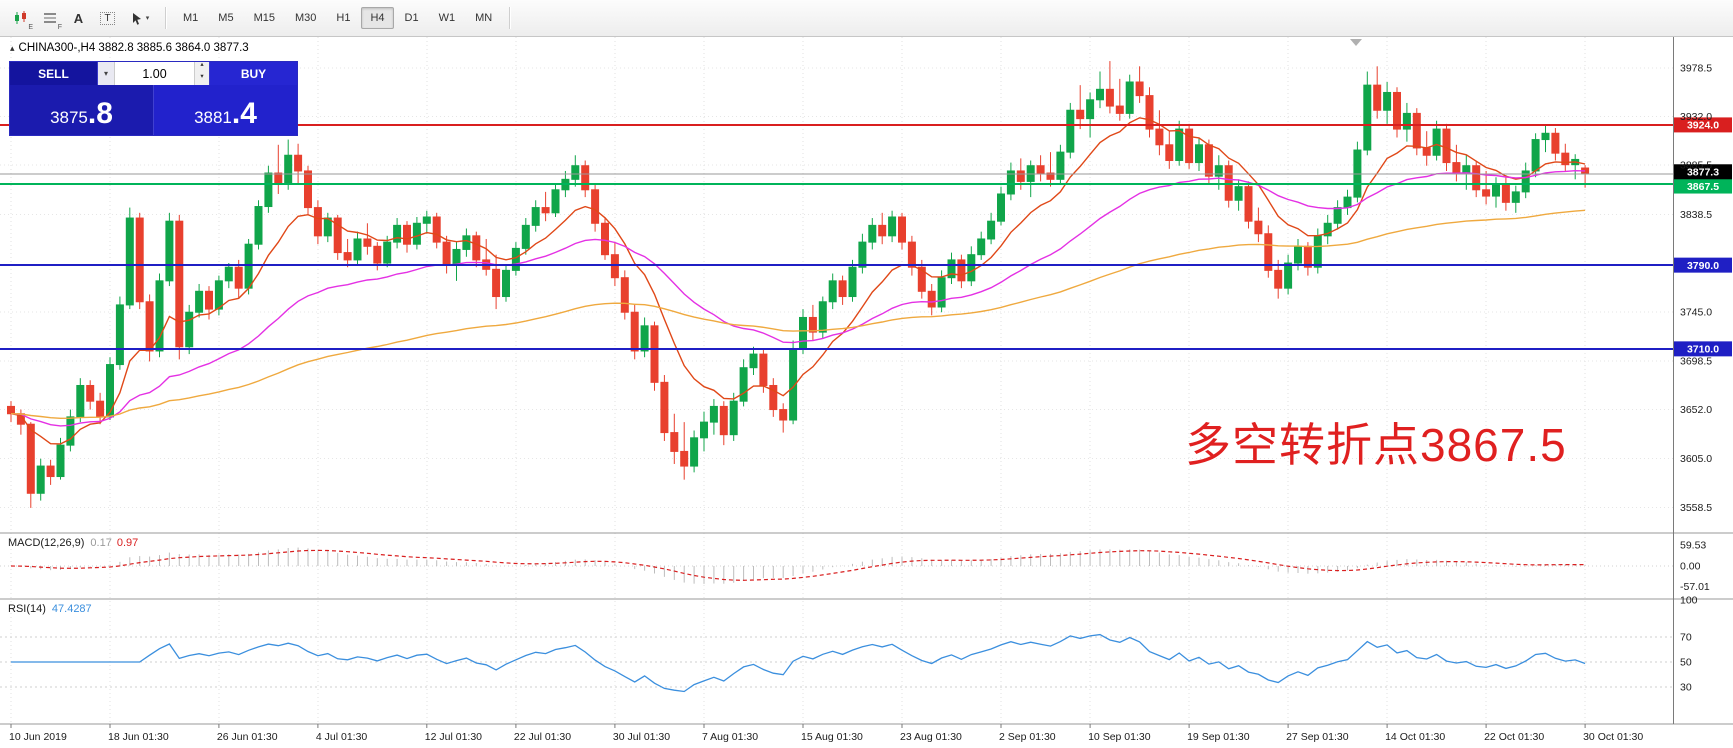 This screenshot has width=1733, height=748. What do you see at coordinates (202, 67) in the screenshot?
I see `volume-up-icon: ▴` at bounding box center [202, 67].